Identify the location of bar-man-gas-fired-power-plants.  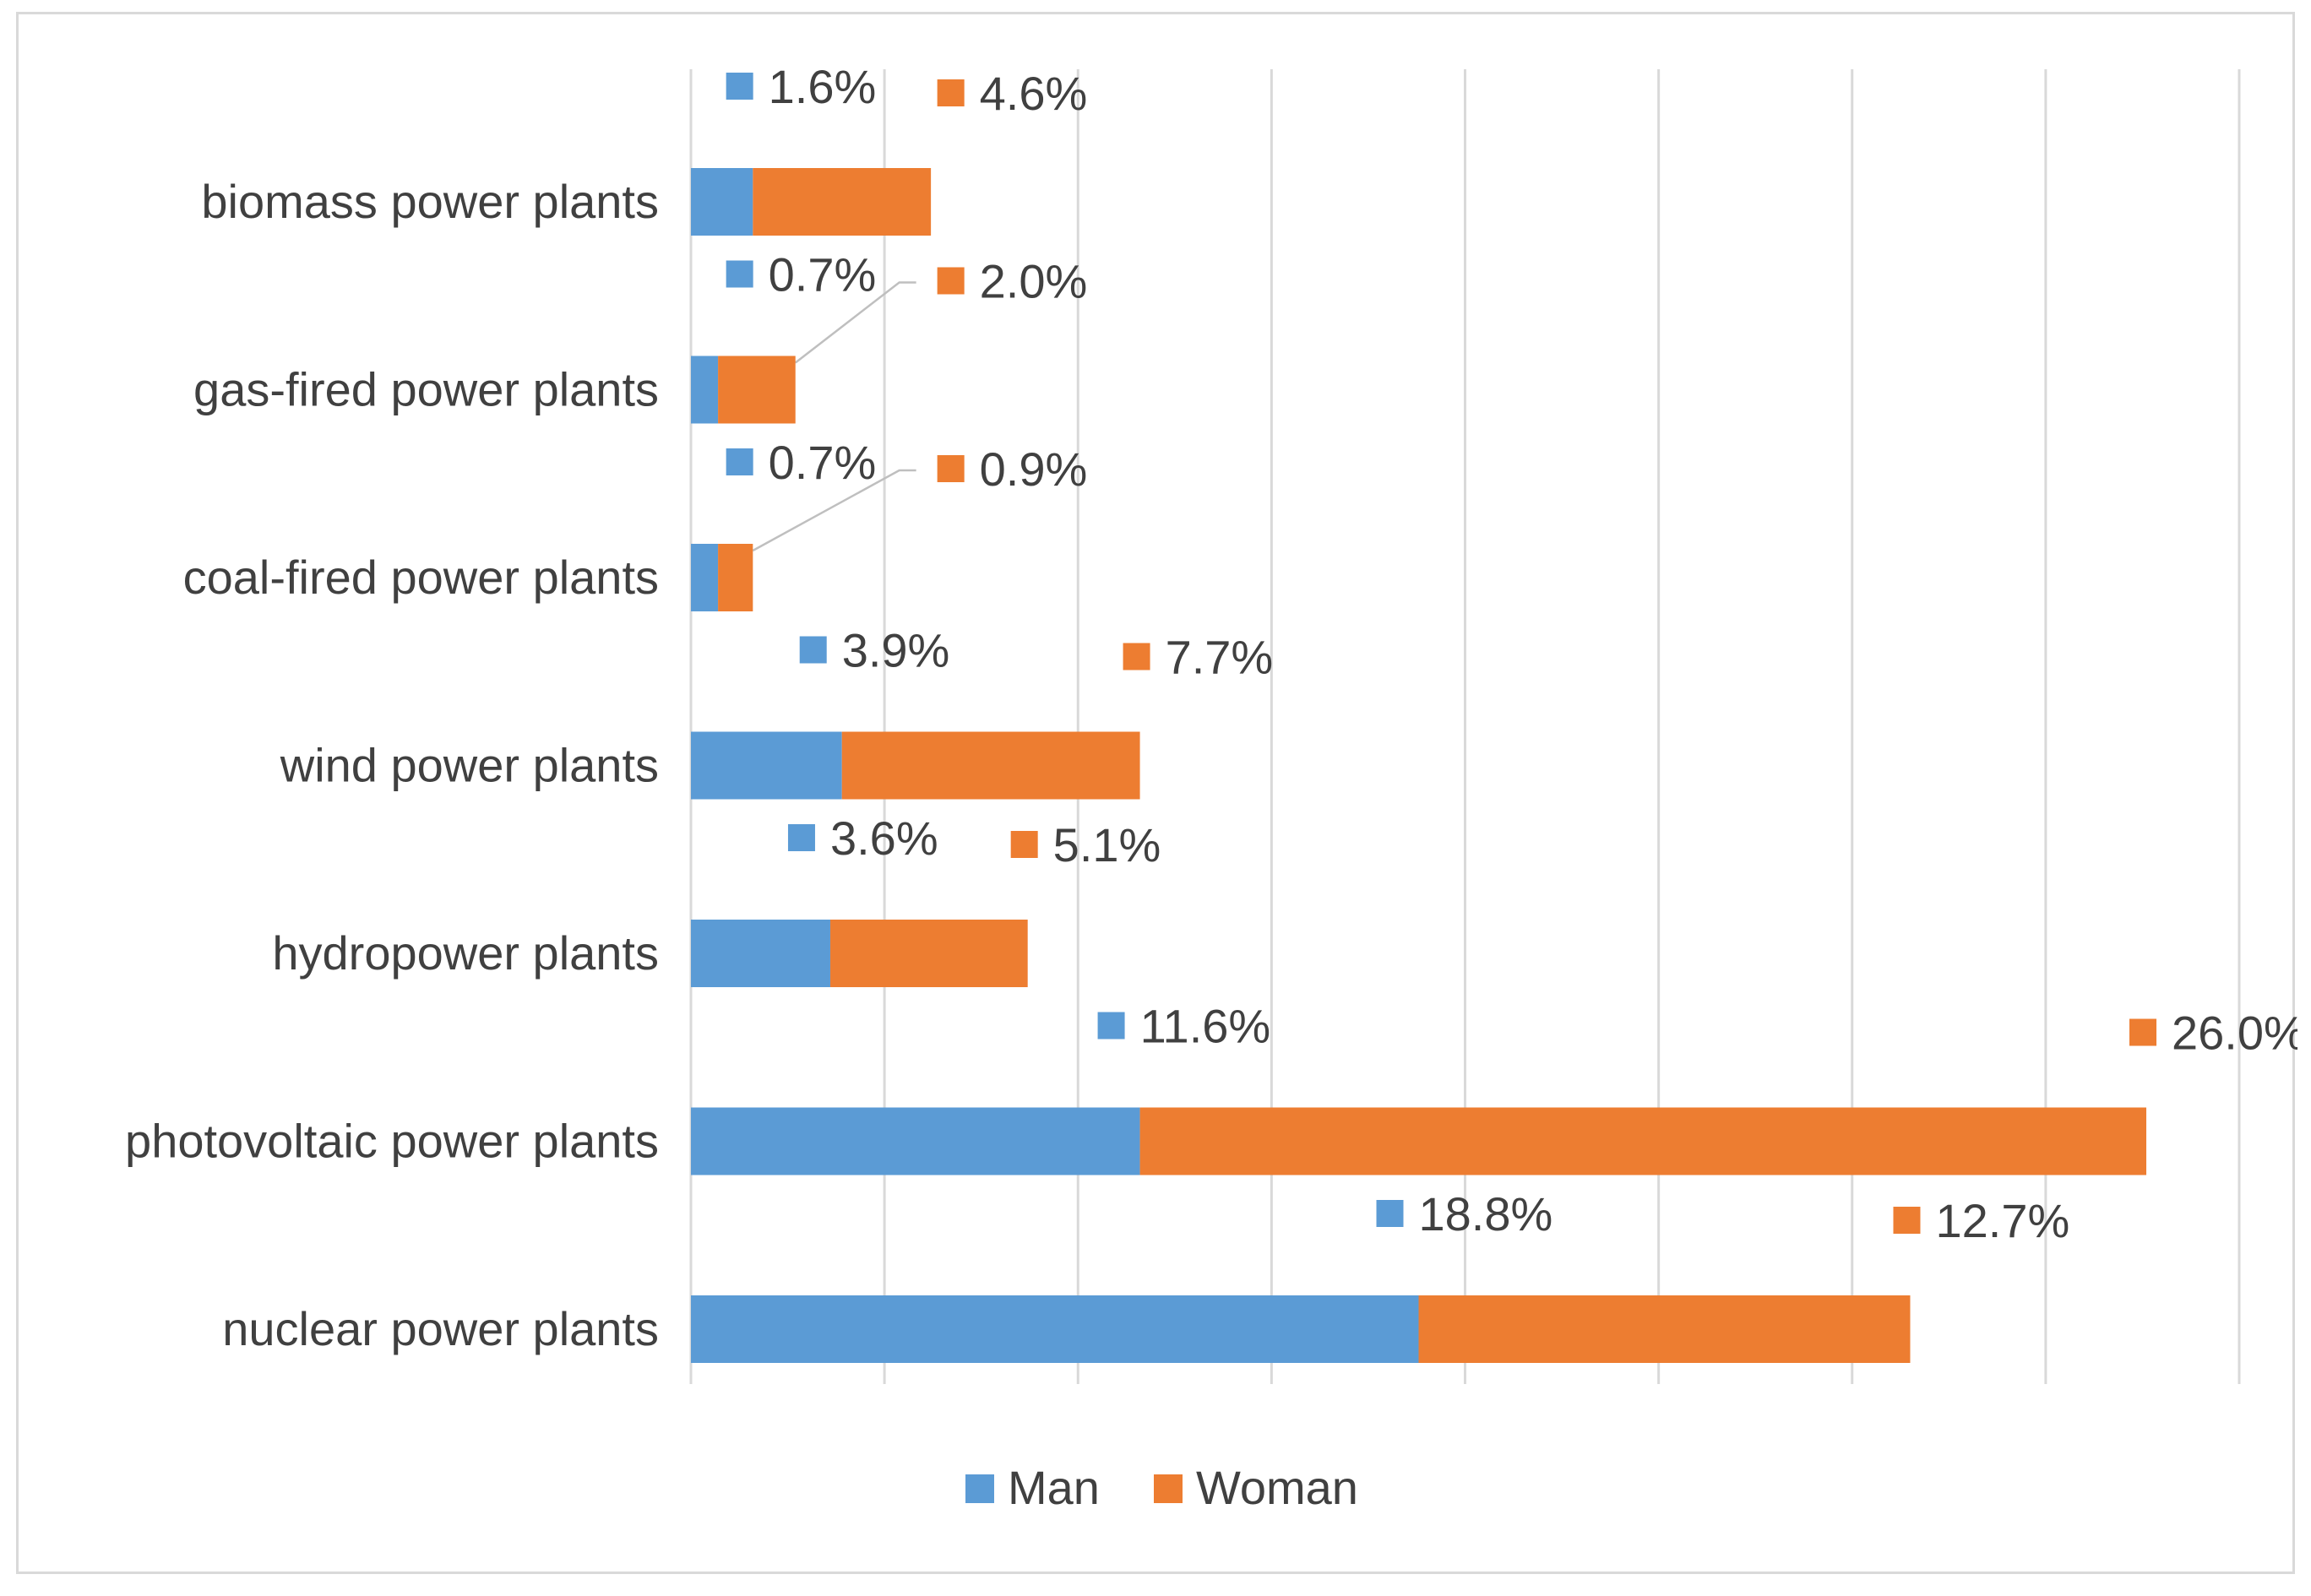
(705, 390).